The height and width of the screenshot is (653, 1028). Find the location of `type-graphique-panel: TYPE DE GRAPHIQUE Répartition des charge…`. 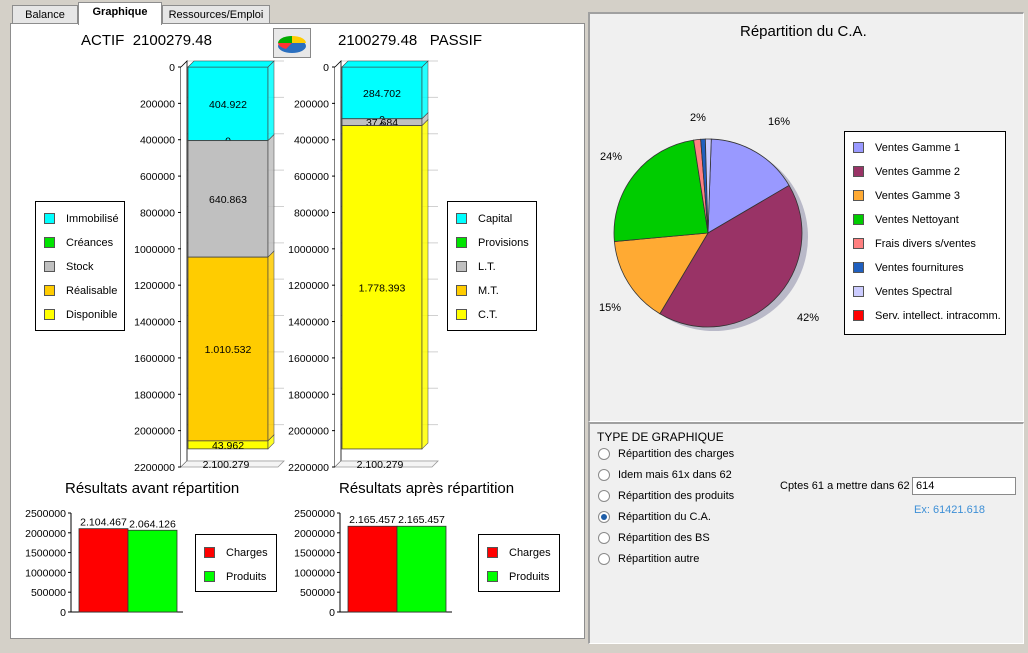

type-graphique-panel: TYPE DE GRAPHIQUE Répartition des charge… is located at coordinates (806, 533).